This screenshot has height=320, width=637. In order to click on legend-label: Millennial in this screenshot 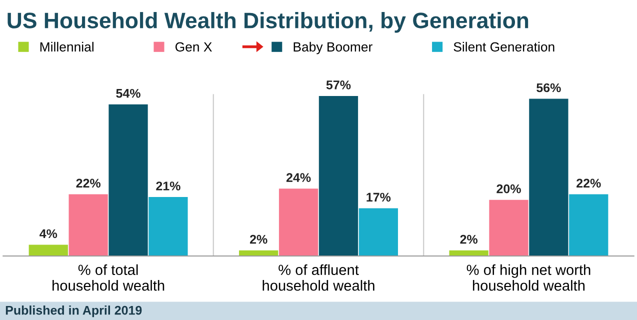, I will do `click(67, 47)`.